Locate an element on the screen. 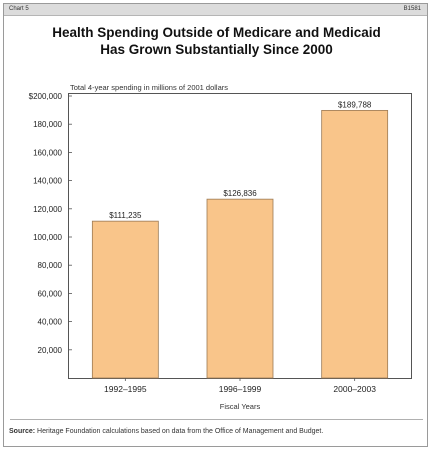 The height and width of the screenshot is (452, 433). report-code: B1581 is located at coordinates (412, 9).